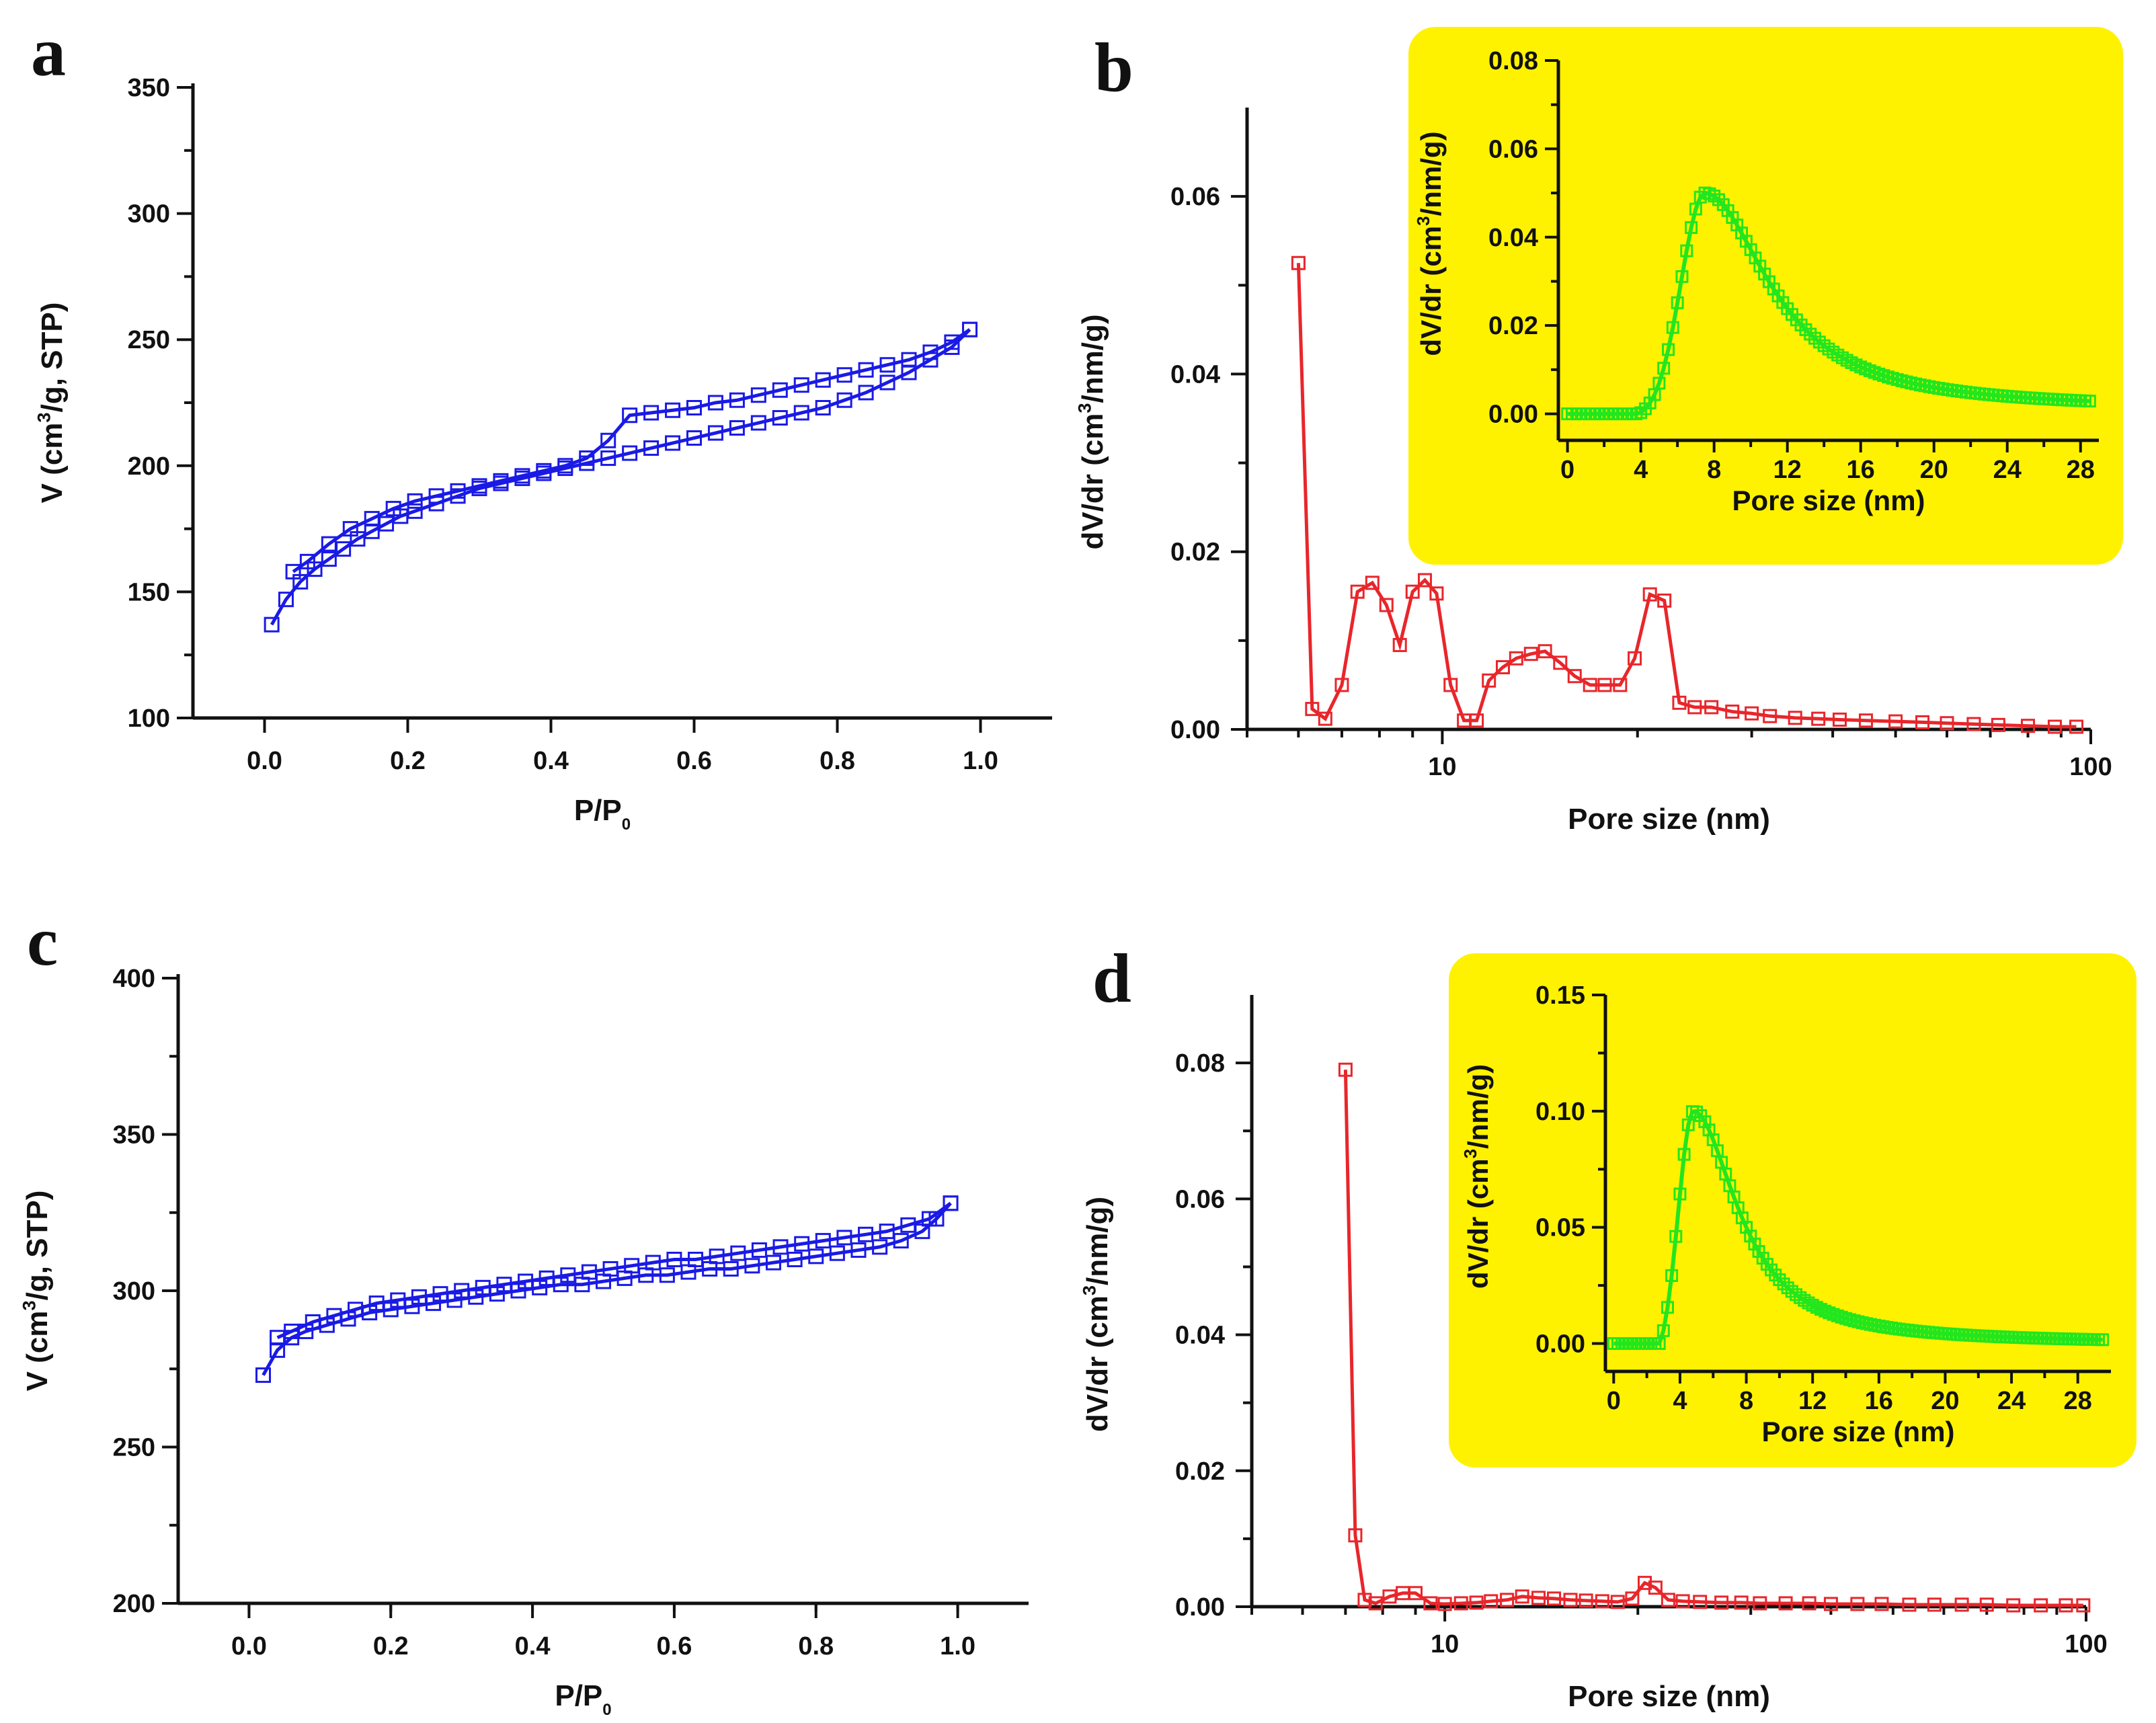 Image resolution: width=2156 pixels, height=1723 pixels. I want to click on x-tick-label: 0.2, so click(391, 1646).